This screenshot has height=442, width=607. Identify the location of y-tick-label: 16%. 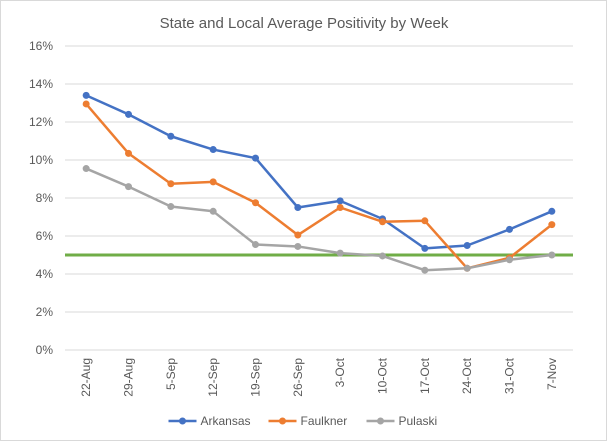
(41, 46).